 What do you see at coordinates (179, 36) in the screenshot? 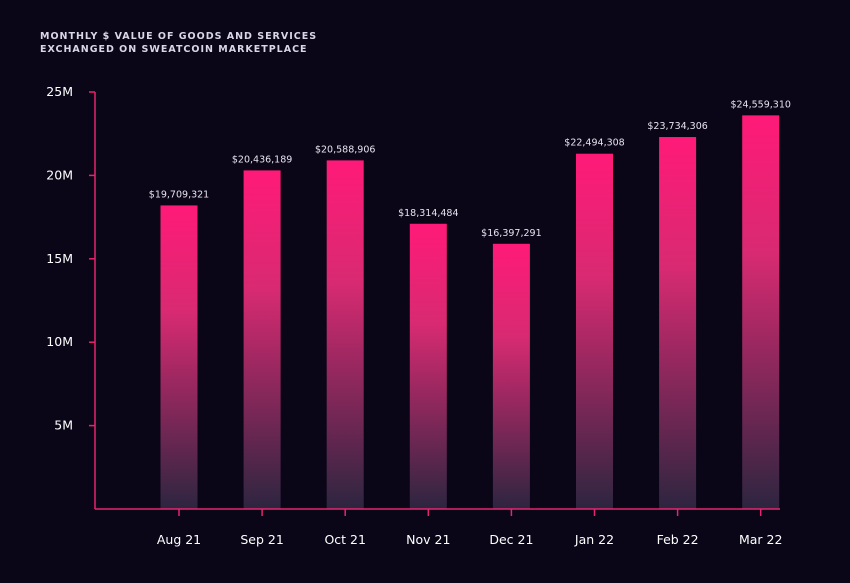
I see `chart-title-line-1: MONTHLY $ VALUE OF GOODS AND SERVICES` at bounding box center [179, 36].